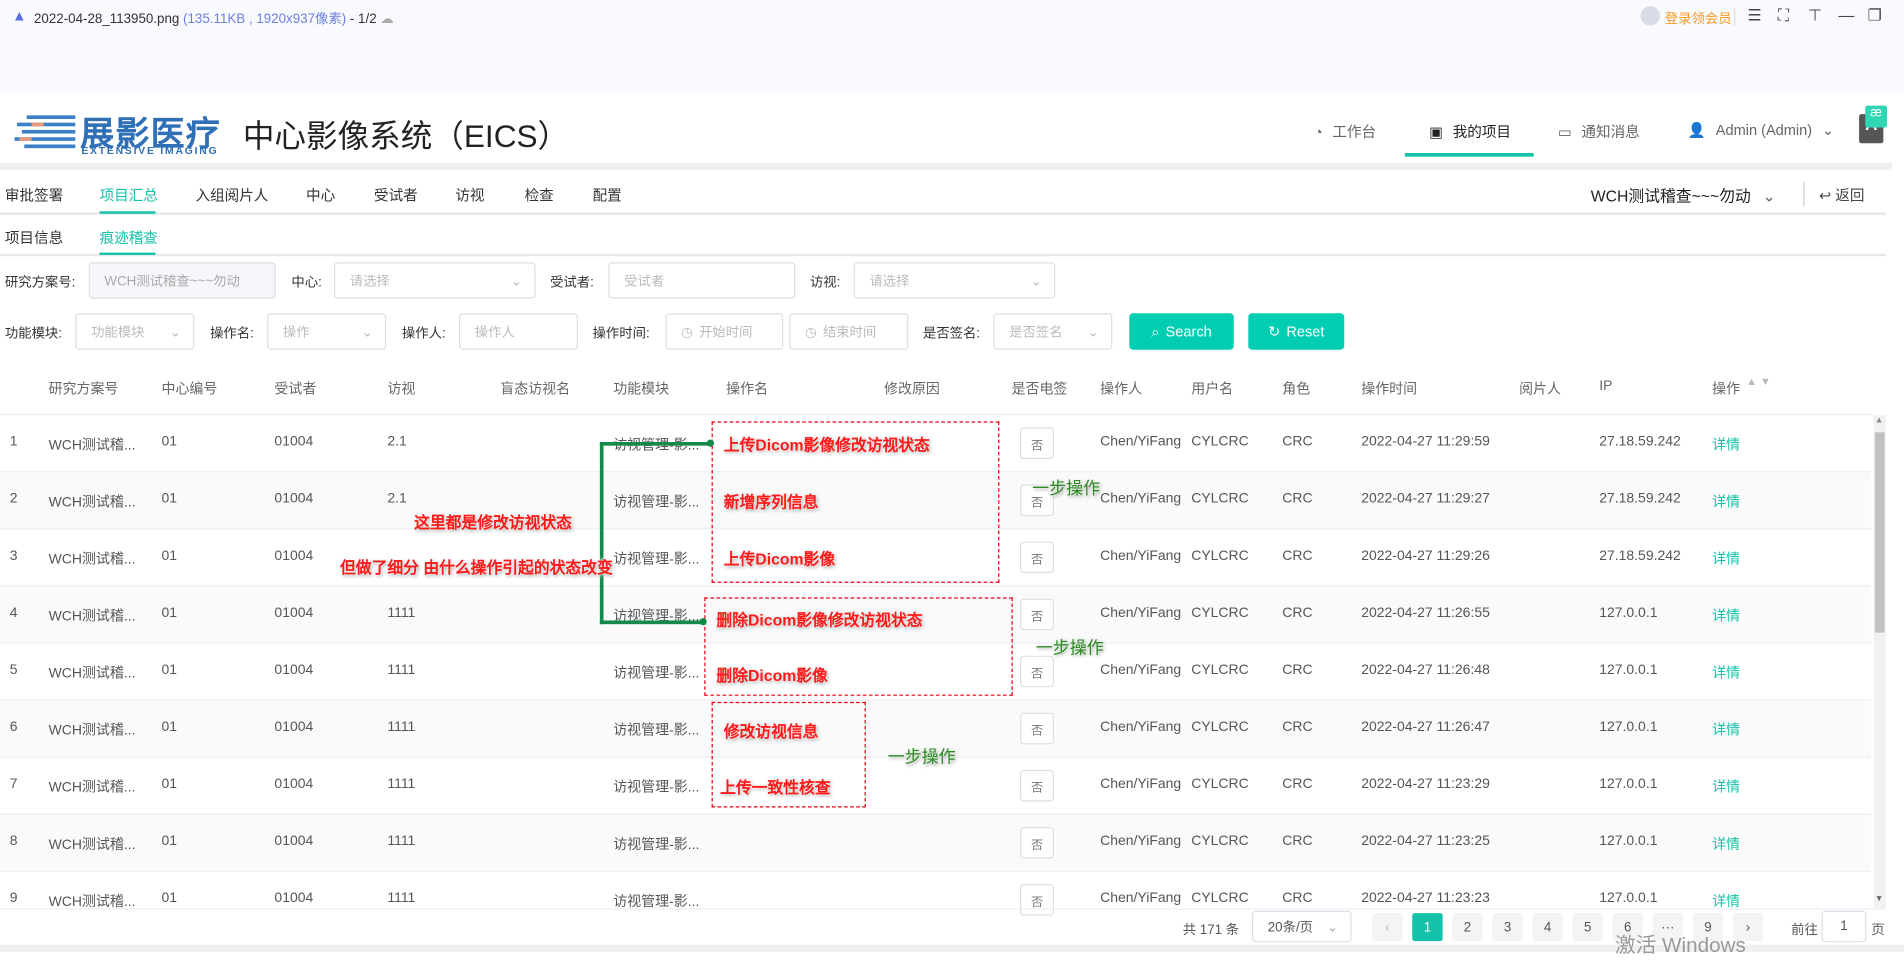 This screenshot has width=1904, height=962. I want to click on opname-select: 操作 ⌄, so click(327, 331).